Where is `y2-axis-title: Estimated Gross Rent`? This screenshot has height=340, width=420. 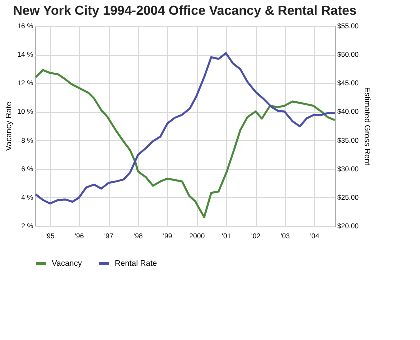 y2-axis-title: Estimated Gross Rent is located at coordinates (367, 126).